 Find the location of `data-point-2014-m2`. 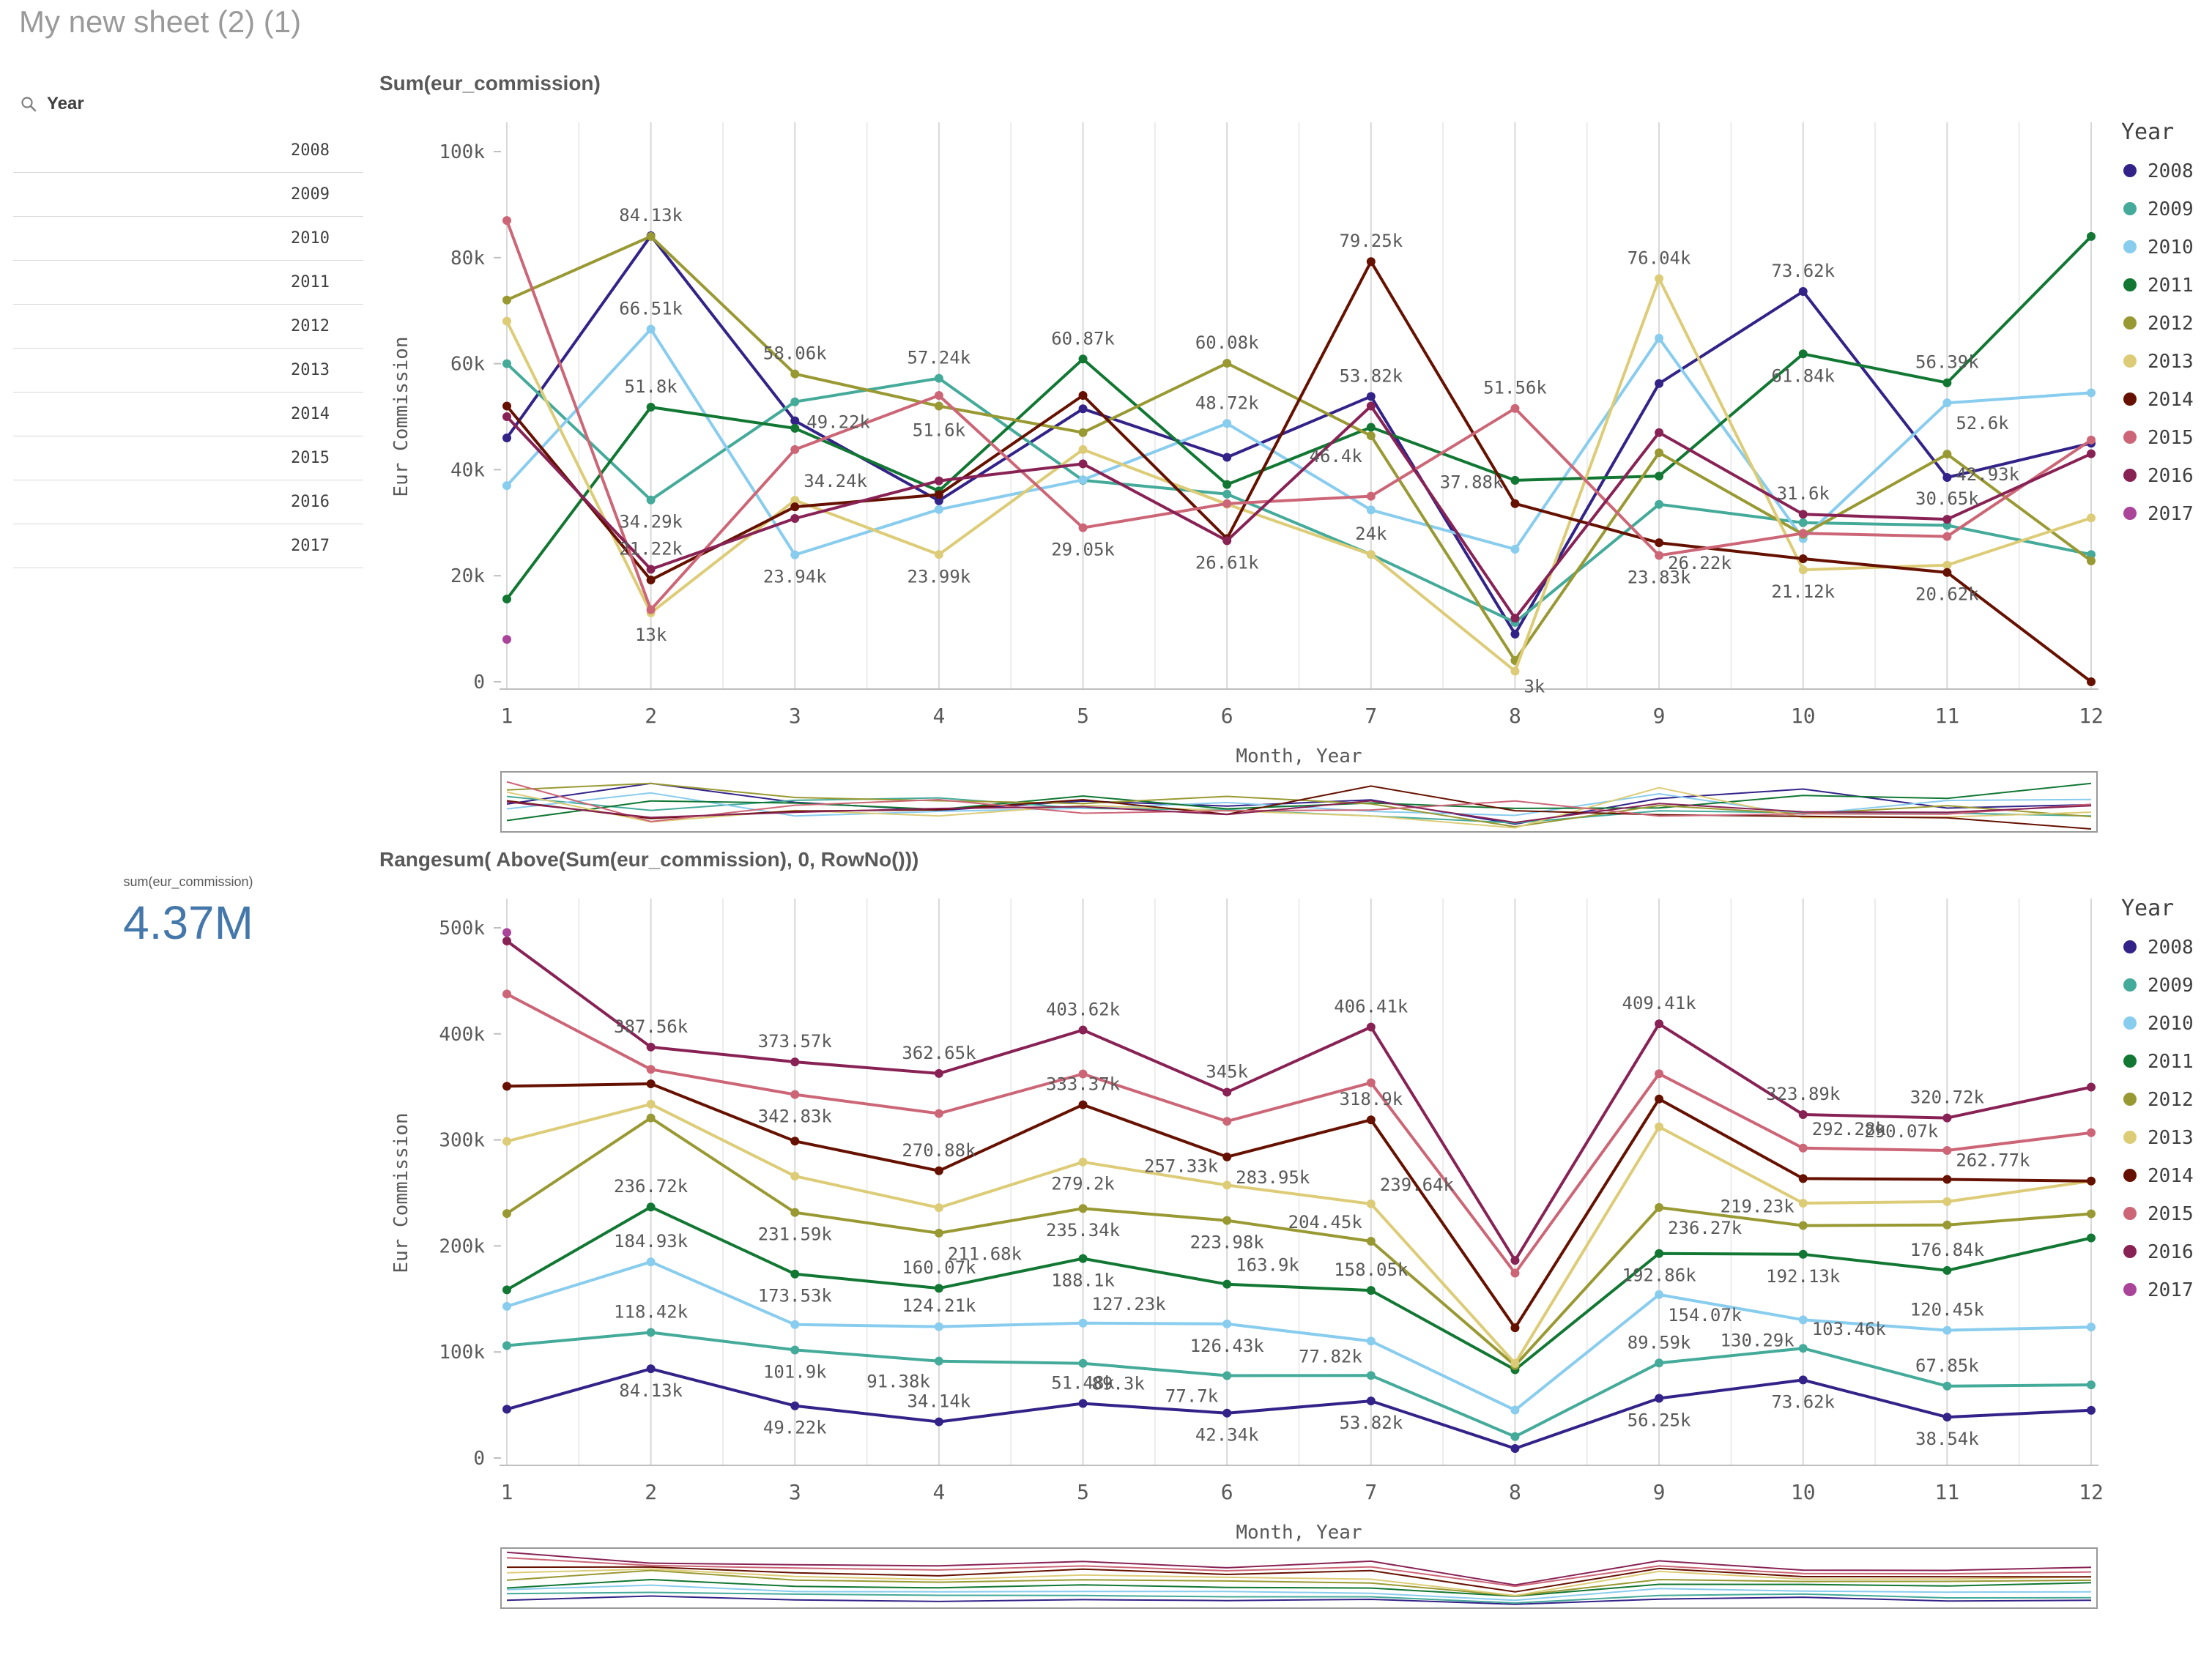

data-point-2014-m2 is located at coordinates (651, 1083).